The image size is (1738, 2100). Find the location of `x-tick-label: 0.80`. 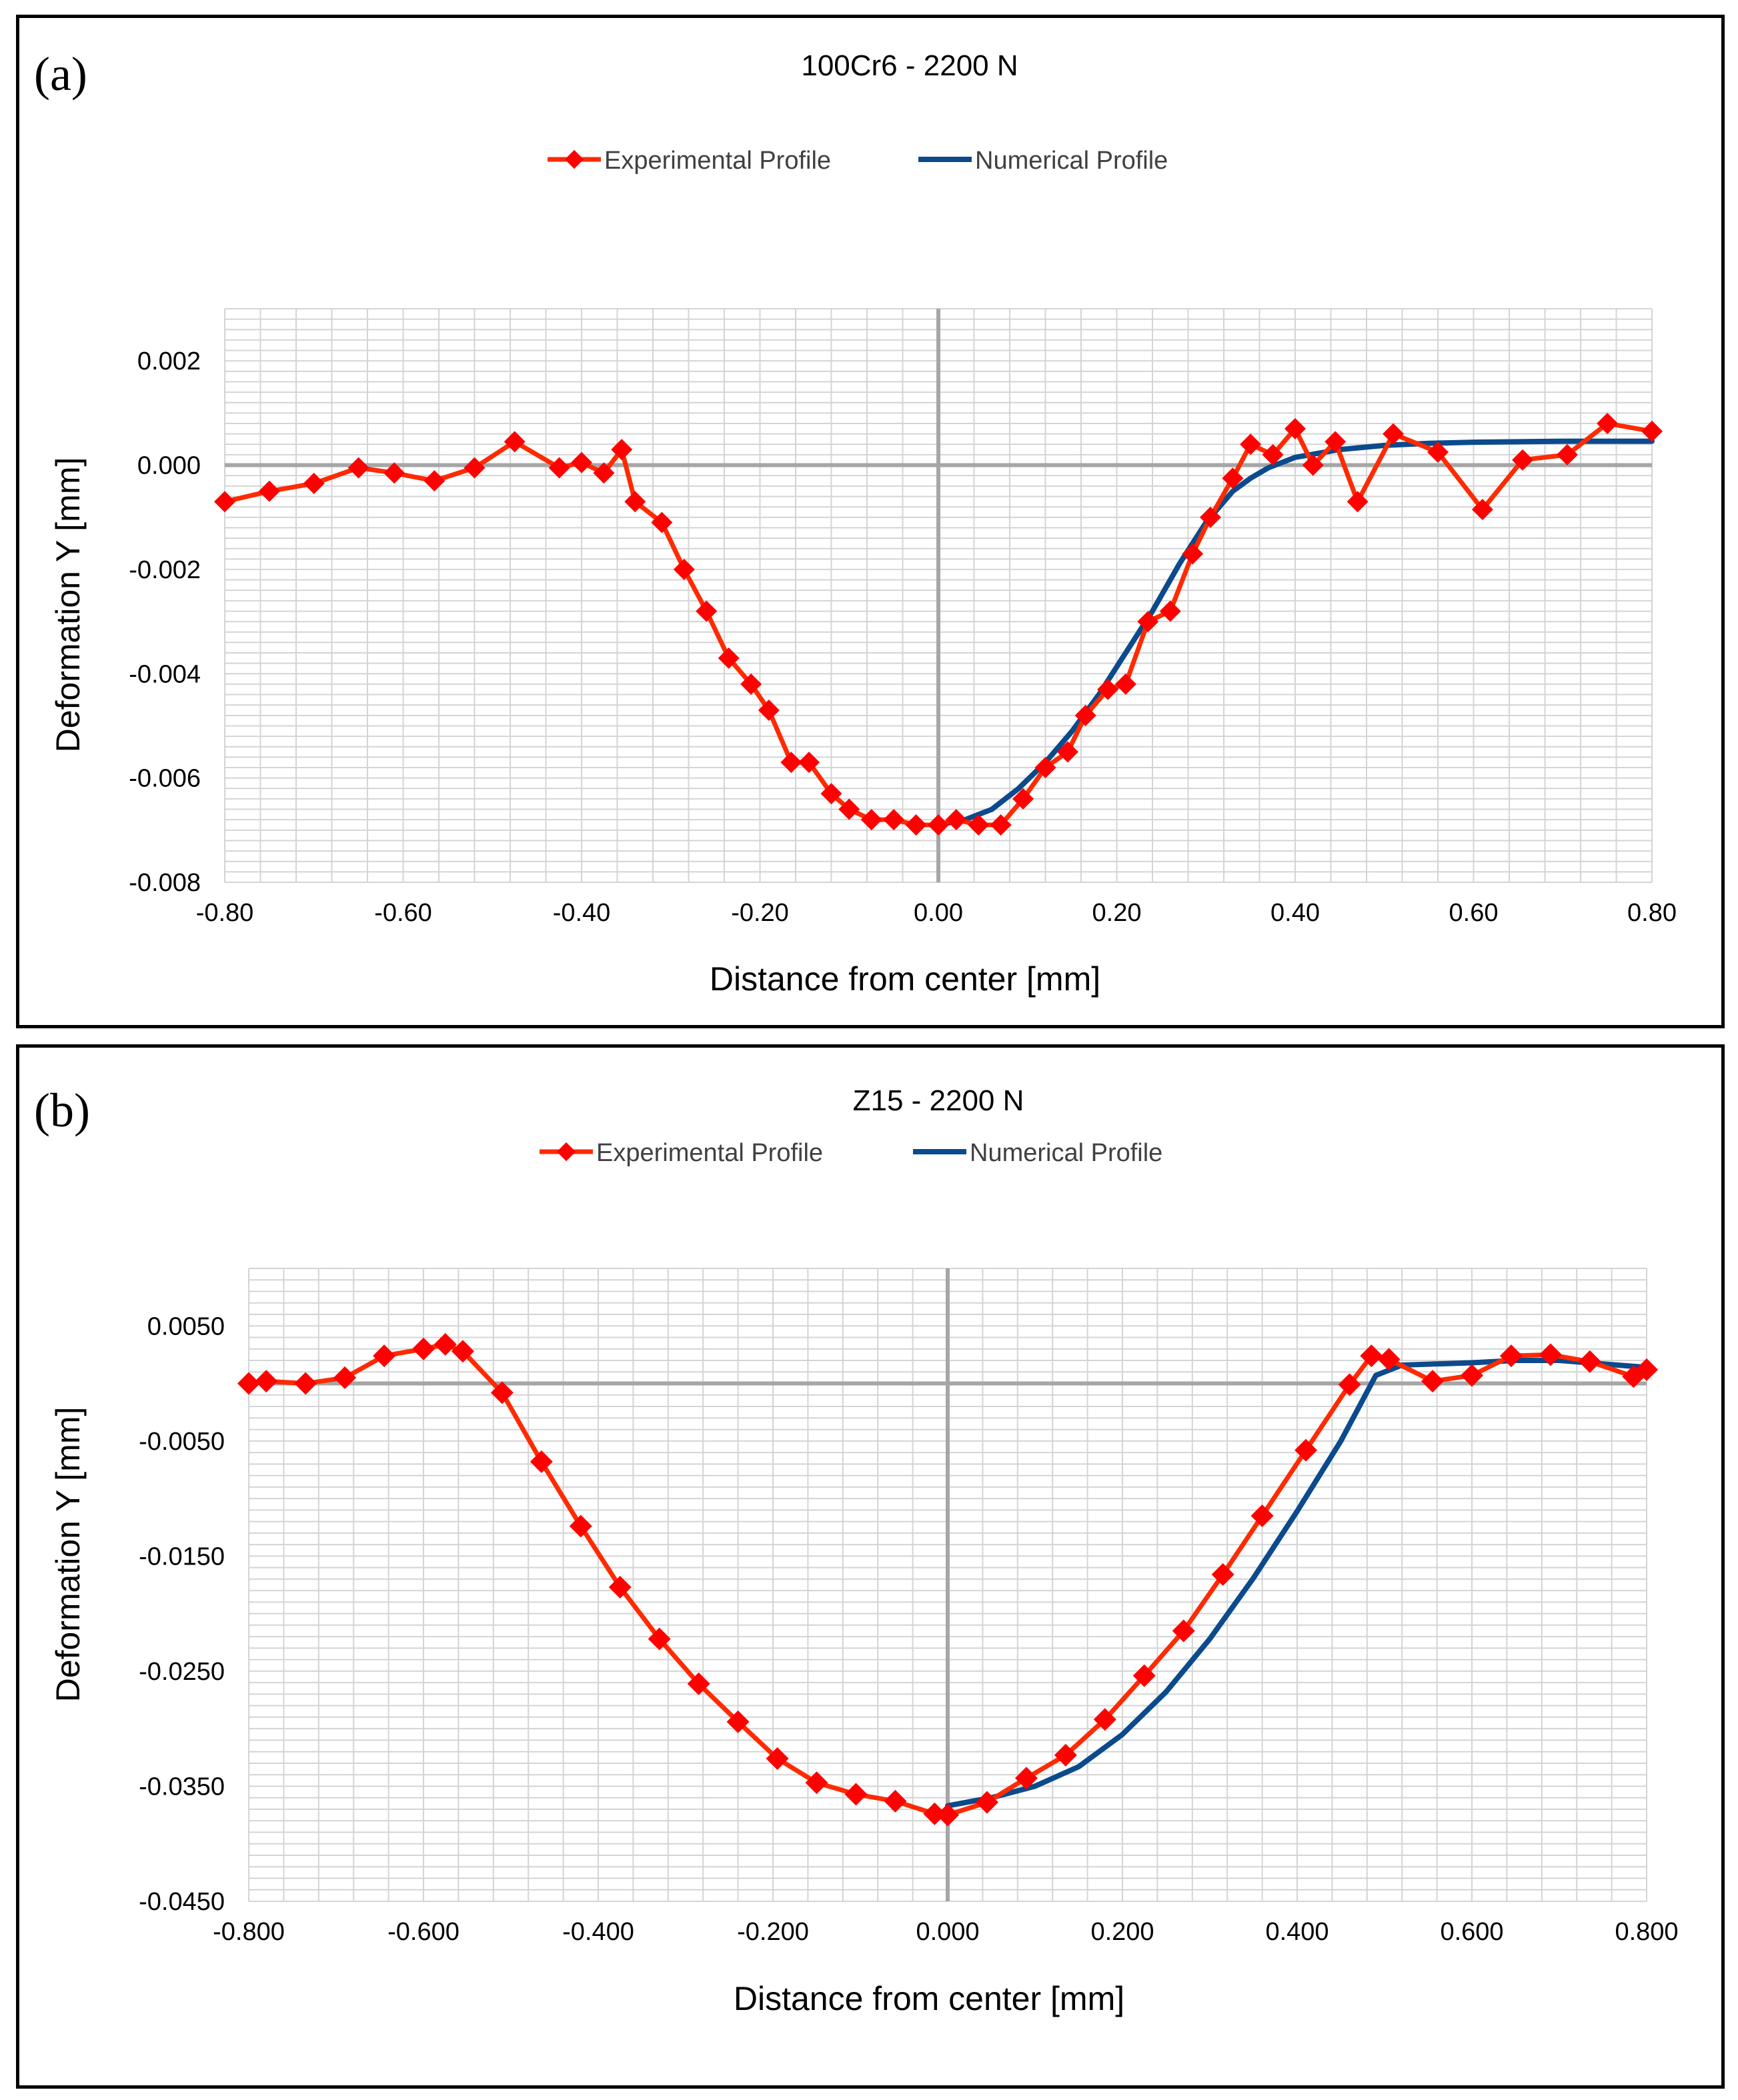

x-tick-label: 0.80 is located at coordinates (1652, 913).